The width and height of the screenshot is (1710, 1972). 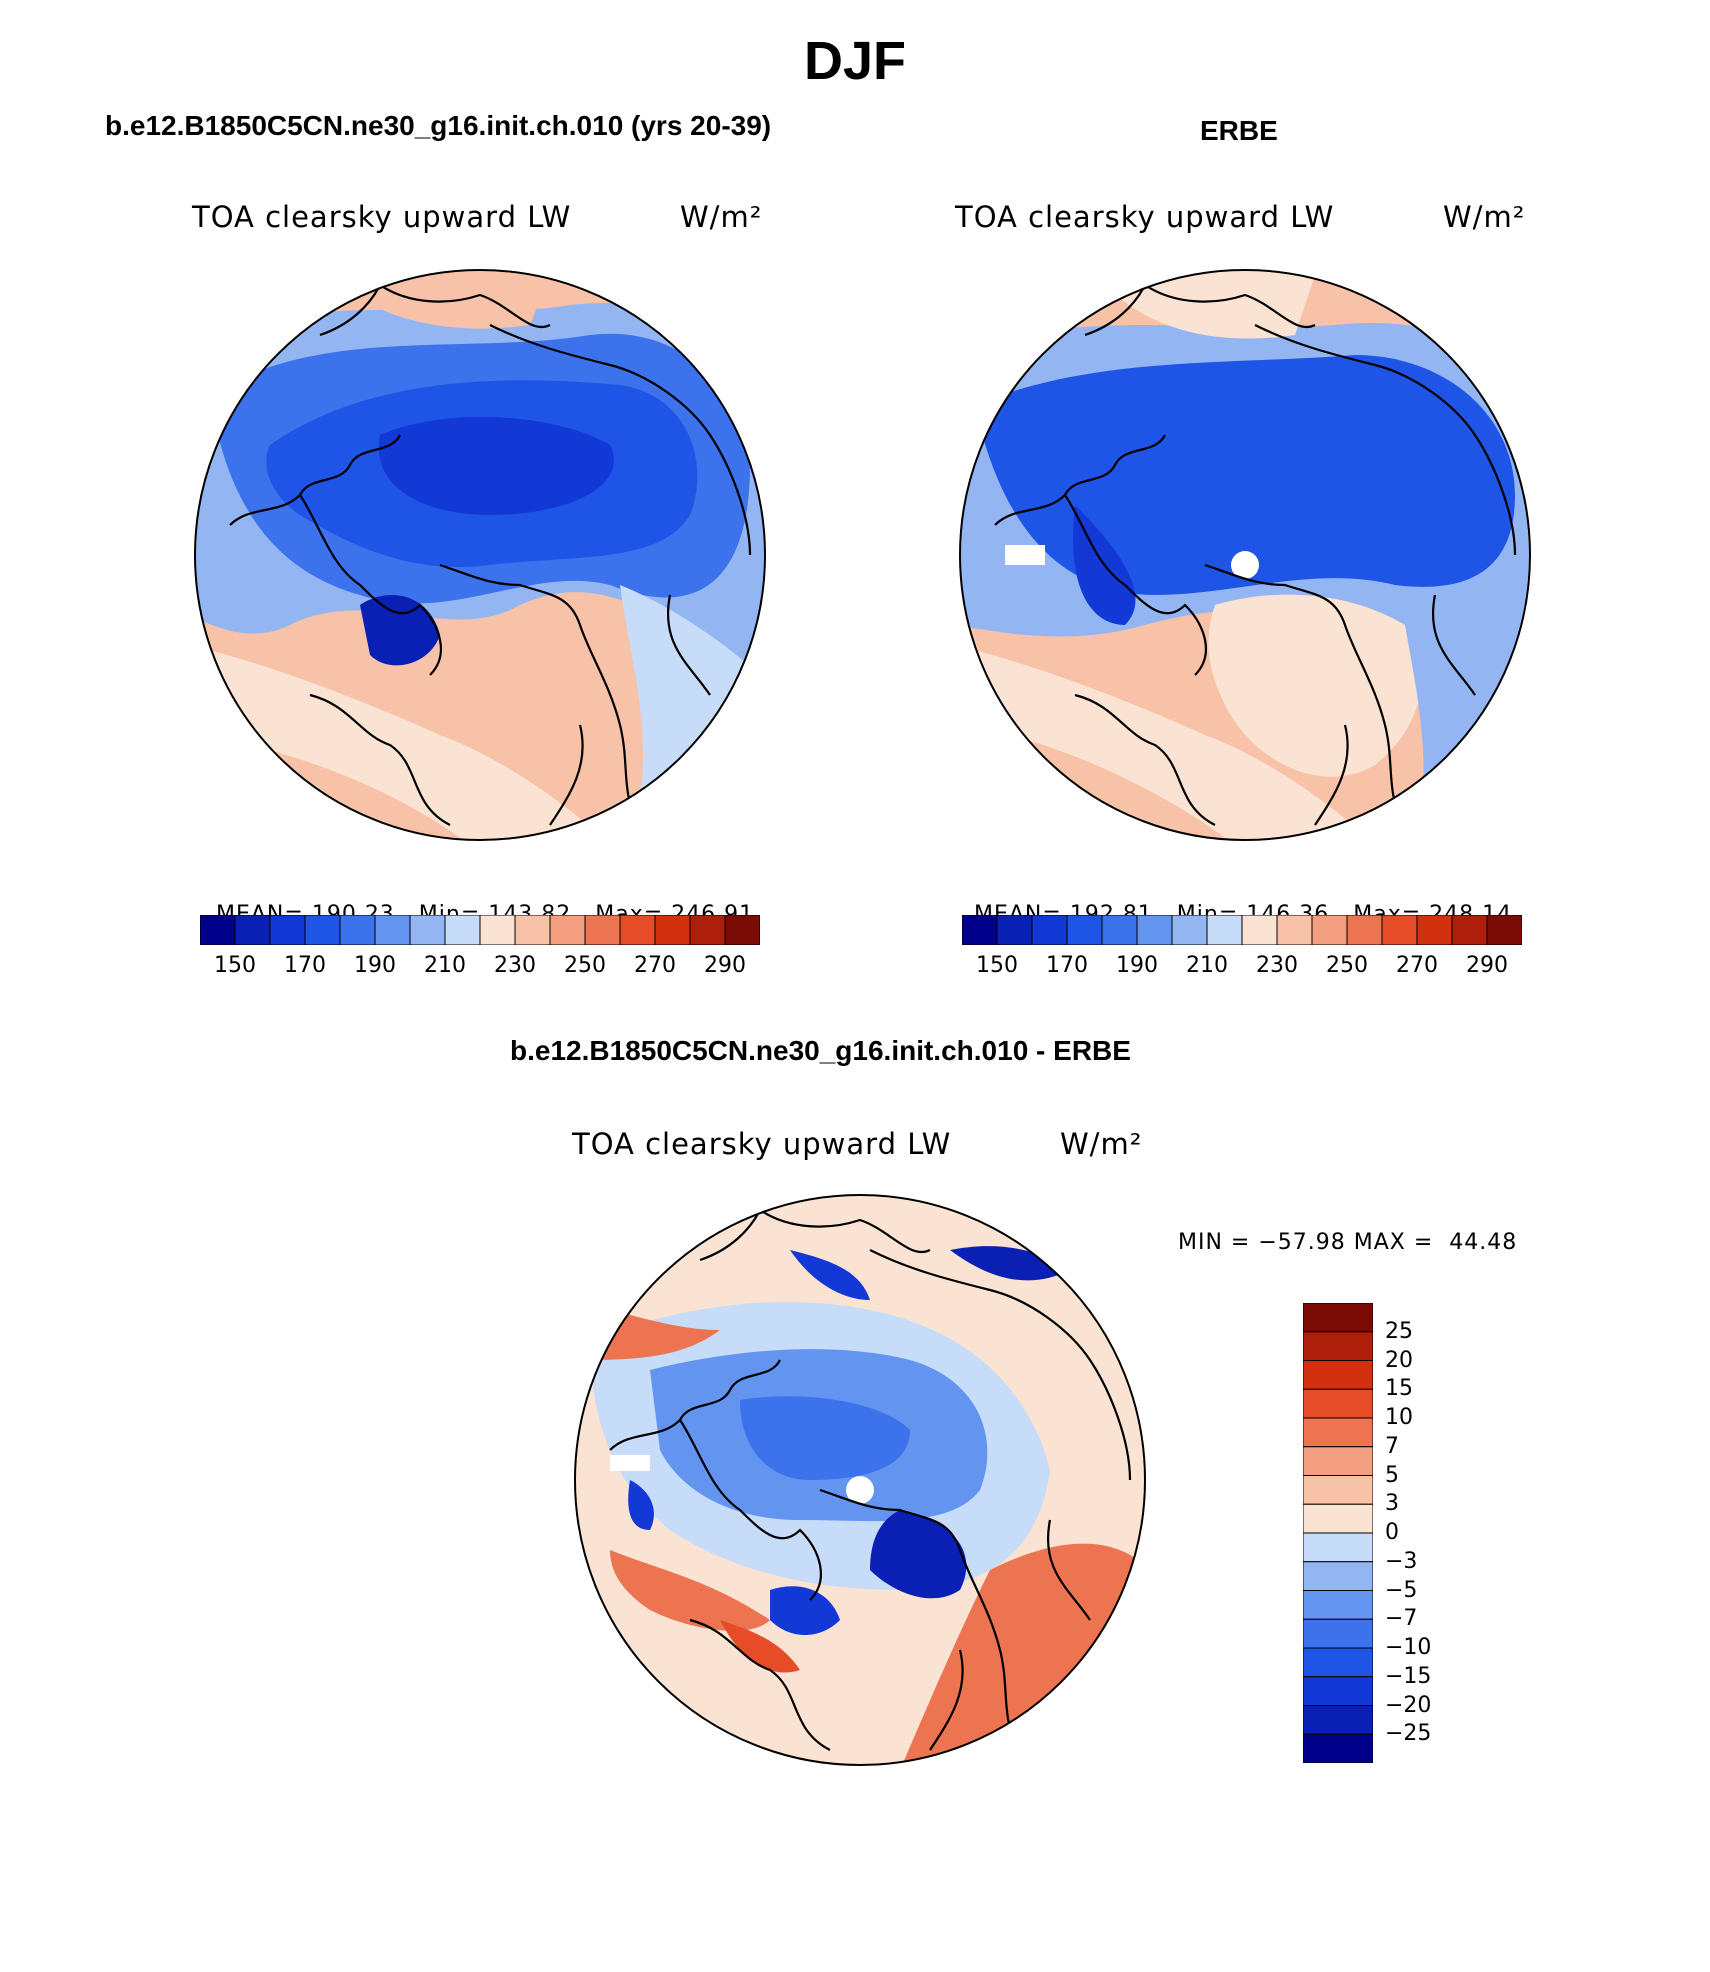 I want to click on diff-colorbar-tick-label: −7, so click(x=1401, y=1619).